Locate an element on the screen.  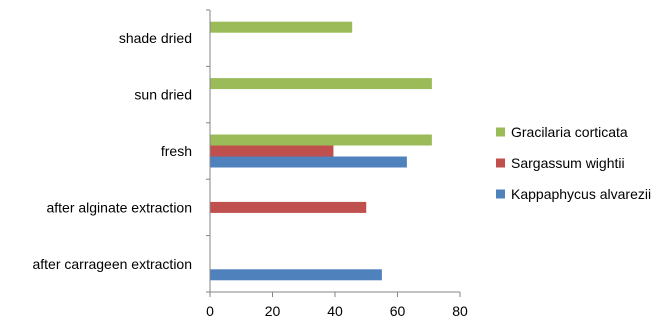
x-tick-label: 60 is located at coordinates (398, 311).